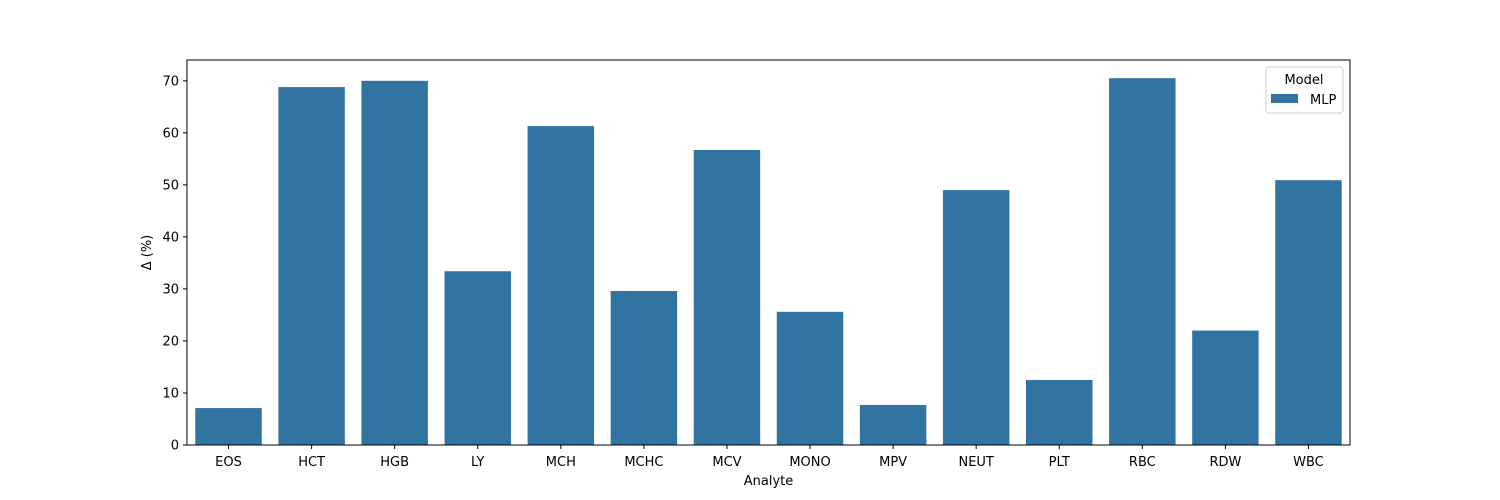 This screenshot has width=1500, height=500. I want to click on y-tick-label: 60, so click(170, 133).